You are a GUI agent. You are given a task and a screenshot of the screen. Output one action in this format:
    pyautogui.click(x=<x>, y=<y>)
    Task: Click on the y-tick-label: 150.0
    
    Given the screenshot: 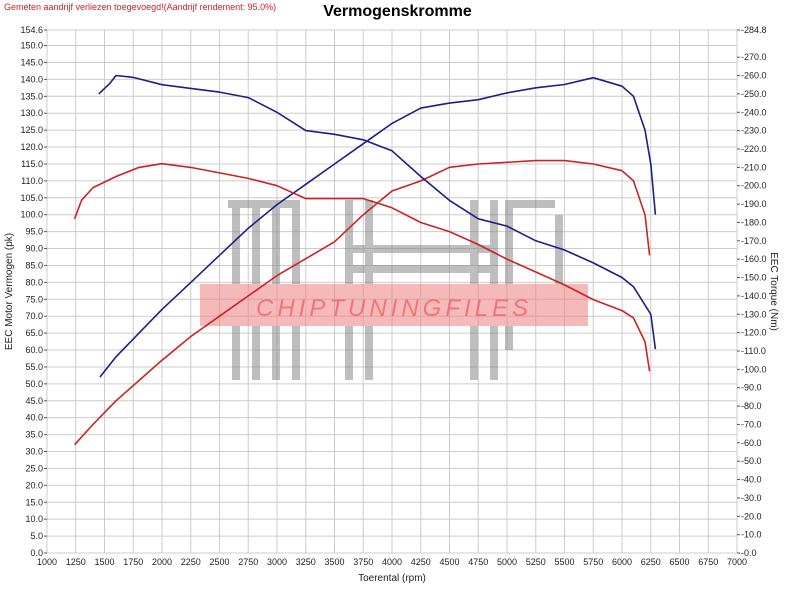 What is the action you would take?
    pyautogui.click(x=31, y=46)
    